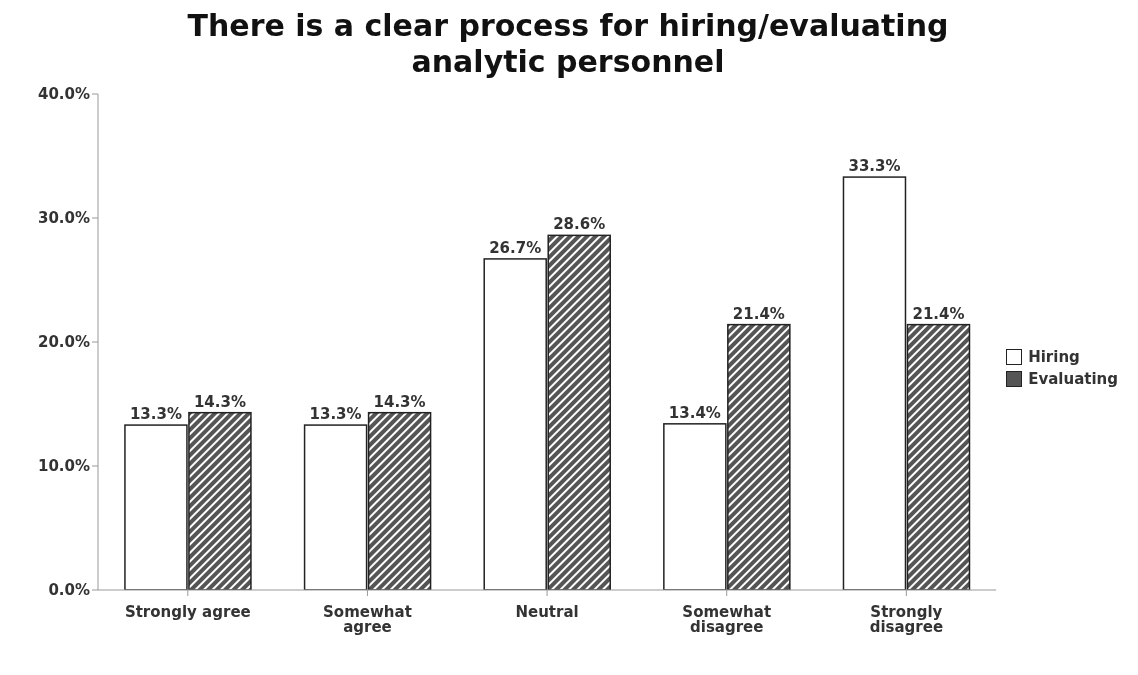 Image resolution: width=1138 pixels, height=675 pixels. What do you see at coordinates (515, 247) in the screenshot?
I see `data-label: 26.7%` at bounding box center [515, 247].